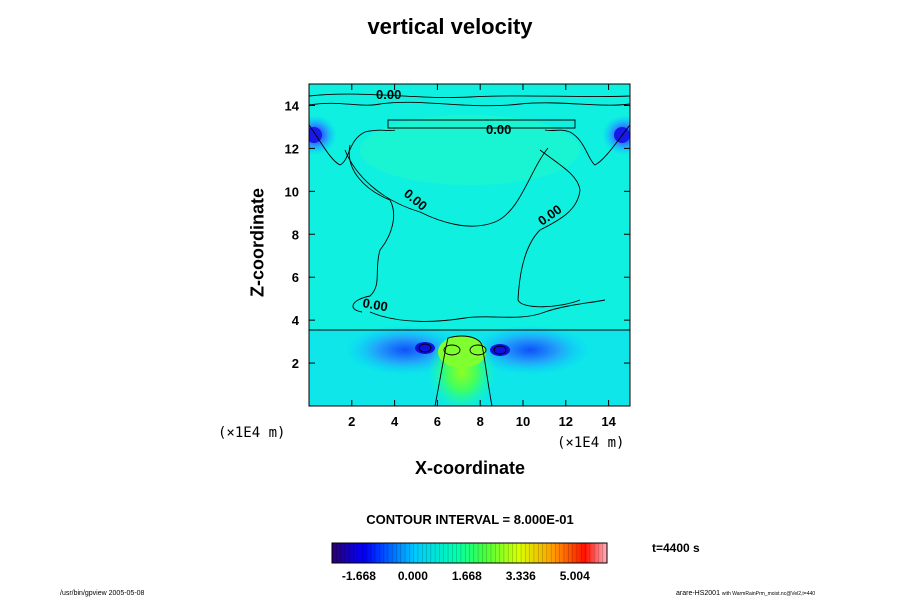  Describe the element at coordinates (257, 243) in the screenshot. I see `y-axis-label: Z-coordinate` at that location.